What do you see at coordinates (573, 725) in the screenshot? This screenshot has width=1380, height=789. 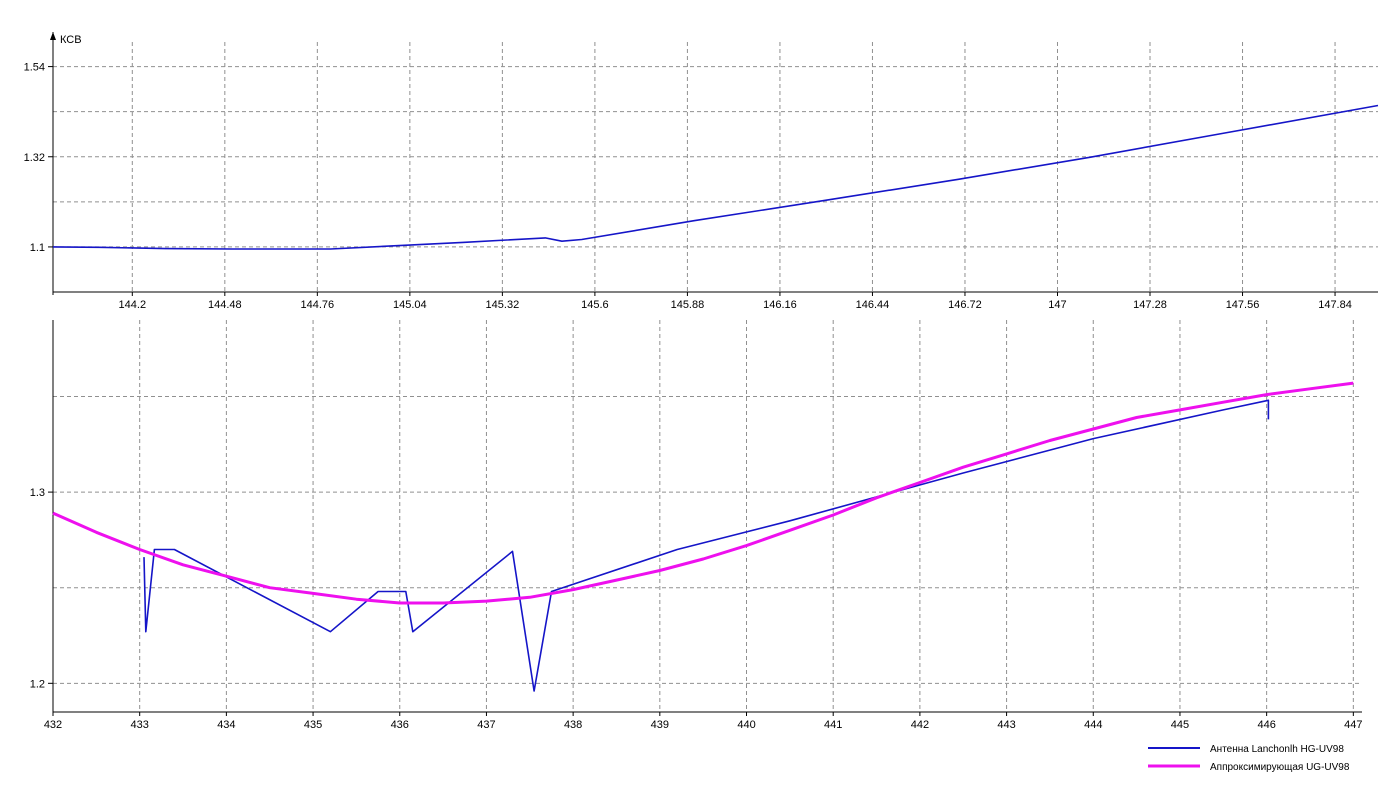 I see `x-tick-label: 438` at bounding box center [573, 725].